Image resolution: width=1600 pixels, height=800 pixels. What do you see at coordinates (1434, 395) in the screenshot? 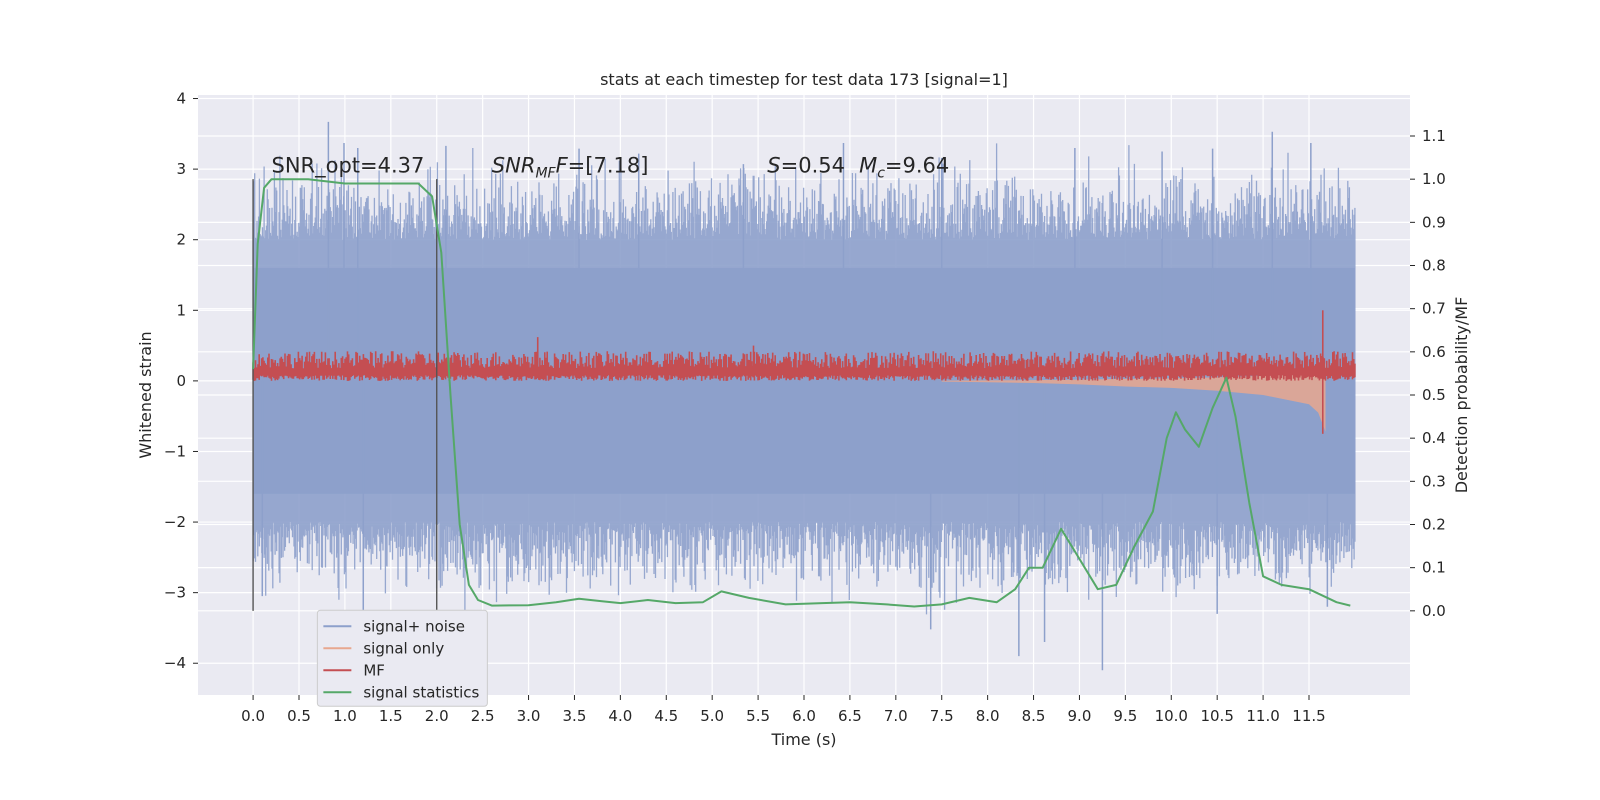
I see `y2-tick-label: 0.5` at bounding box center [1434, 395].